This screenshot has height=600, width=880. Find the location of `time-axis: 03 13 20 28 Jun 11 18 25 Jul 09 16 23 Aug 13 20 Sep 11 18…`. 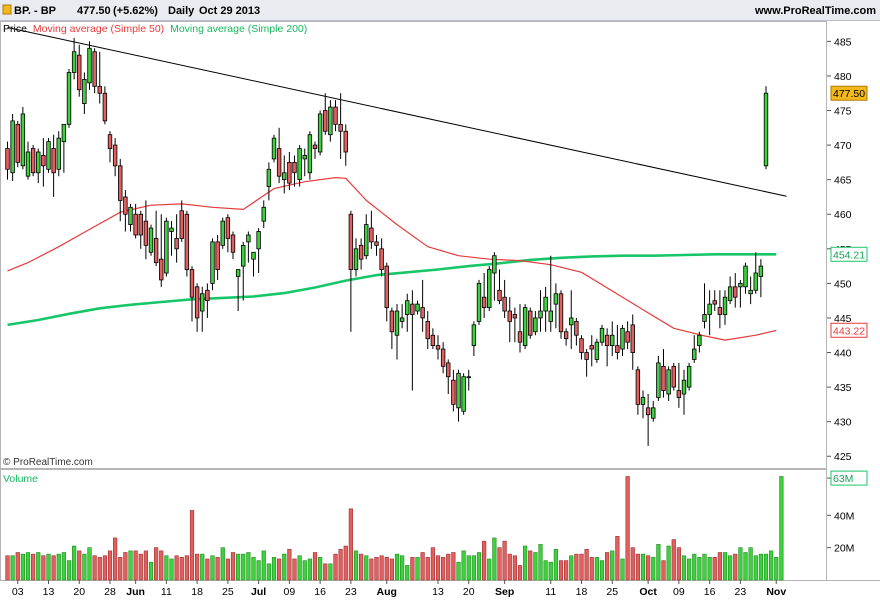

time-axis: 03 13 20 28 Jun 11 18 25 Jul 09 16 23 Aug 13 20 Sep 11 18… is located at coordinates (399, 589).